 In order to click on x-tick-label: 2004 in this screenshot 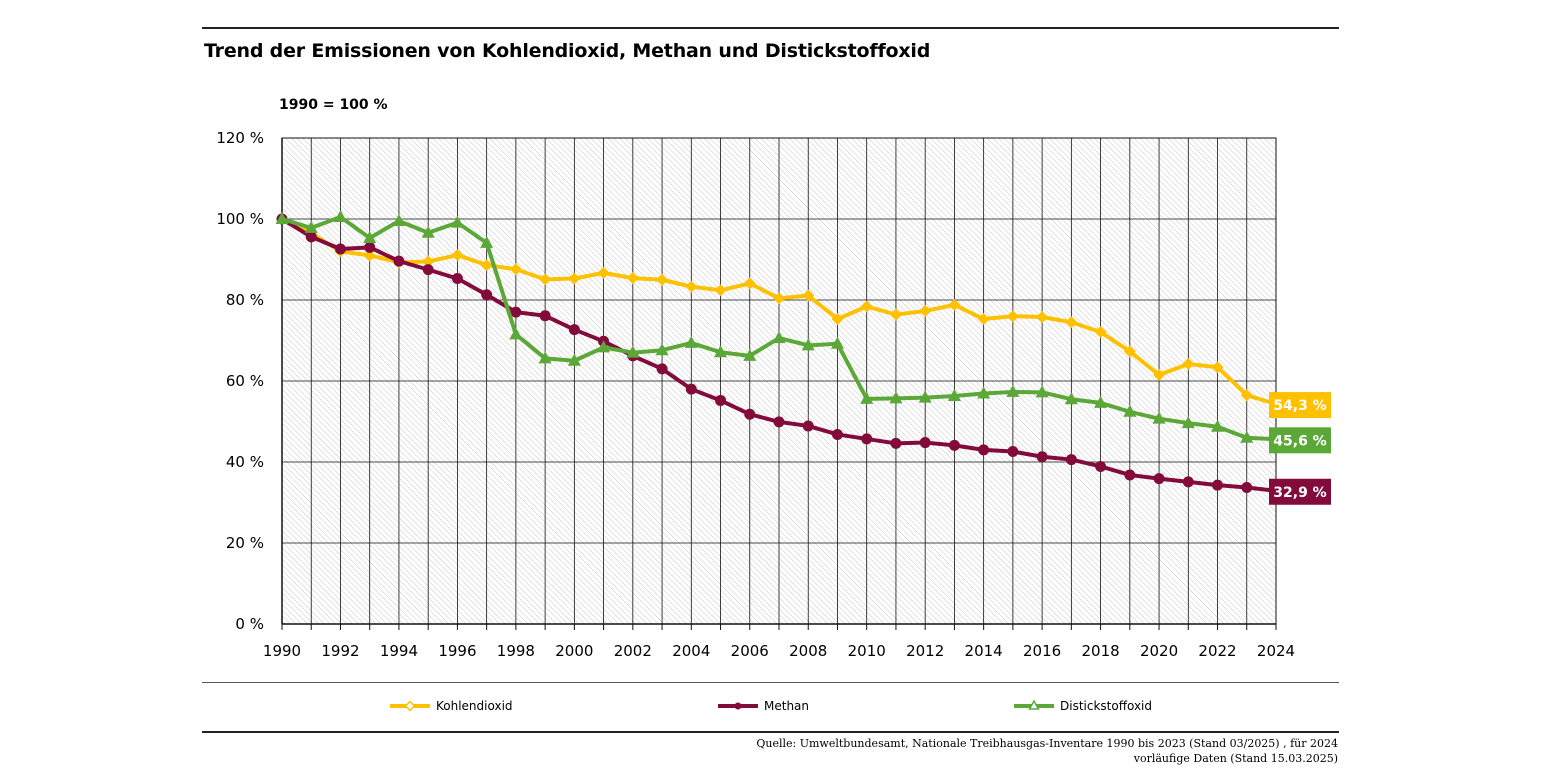, I will do `click(691, 651)`.